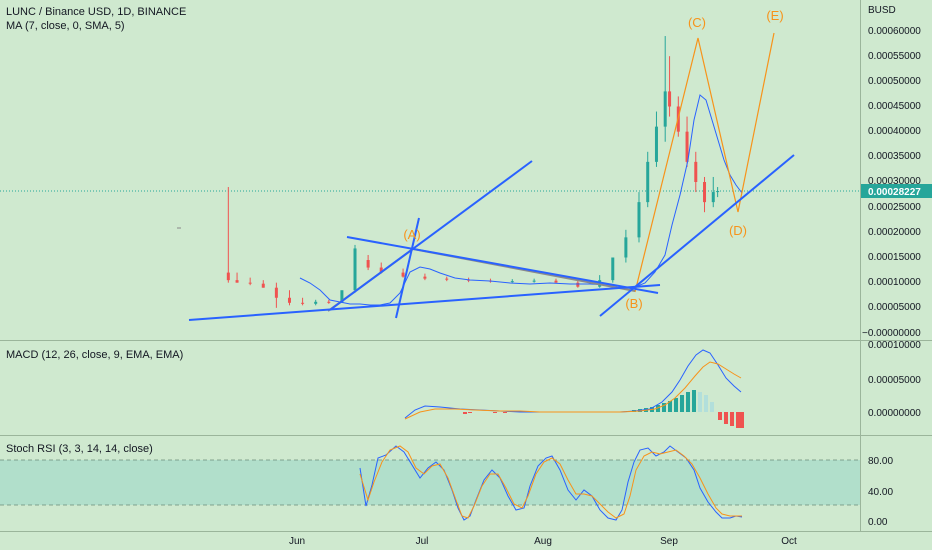  I want to click on price-tick: 0.00060000, so click(894, 31).